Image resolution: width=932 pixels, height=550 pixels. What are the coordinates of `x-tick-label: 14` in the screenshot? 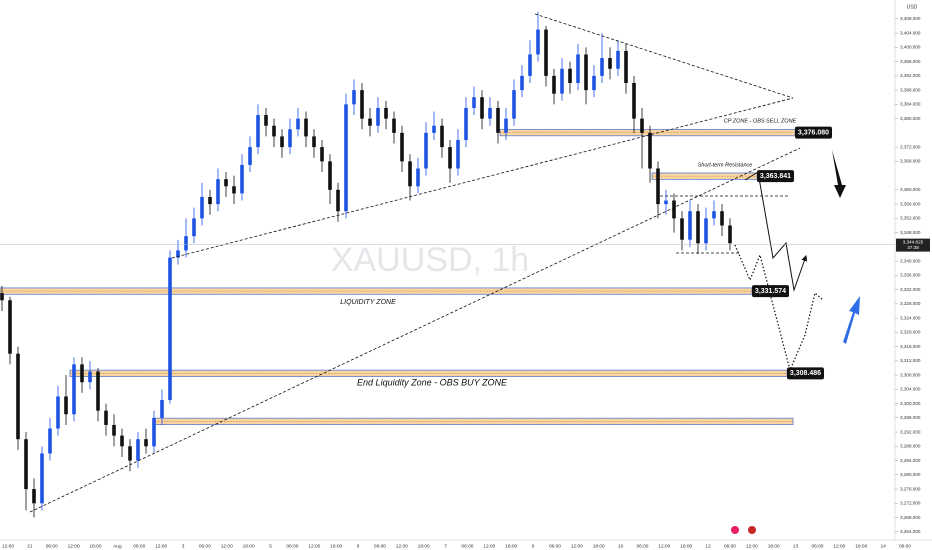 It's located at (883, 546).